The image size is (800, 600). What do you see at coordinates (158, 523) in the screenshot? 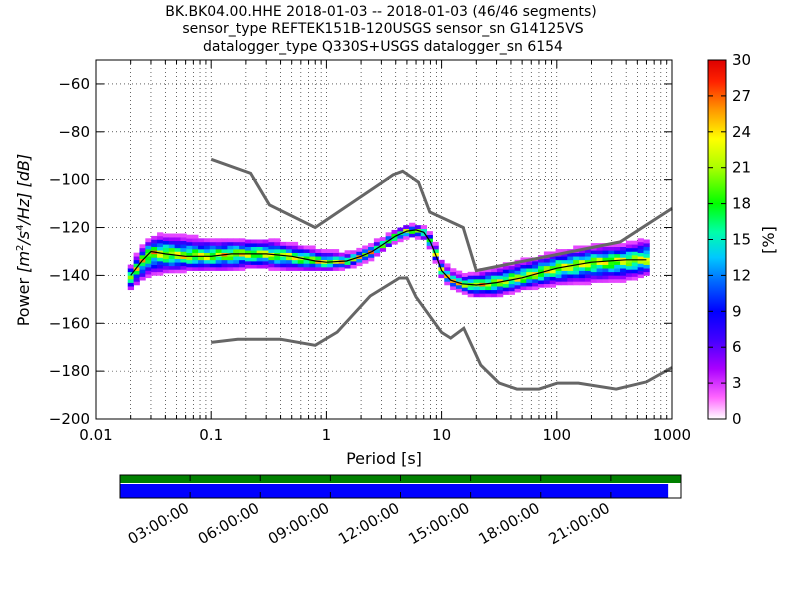
I see `timeline-tick-label: 03:00:00` at bounding box center [158, 523].